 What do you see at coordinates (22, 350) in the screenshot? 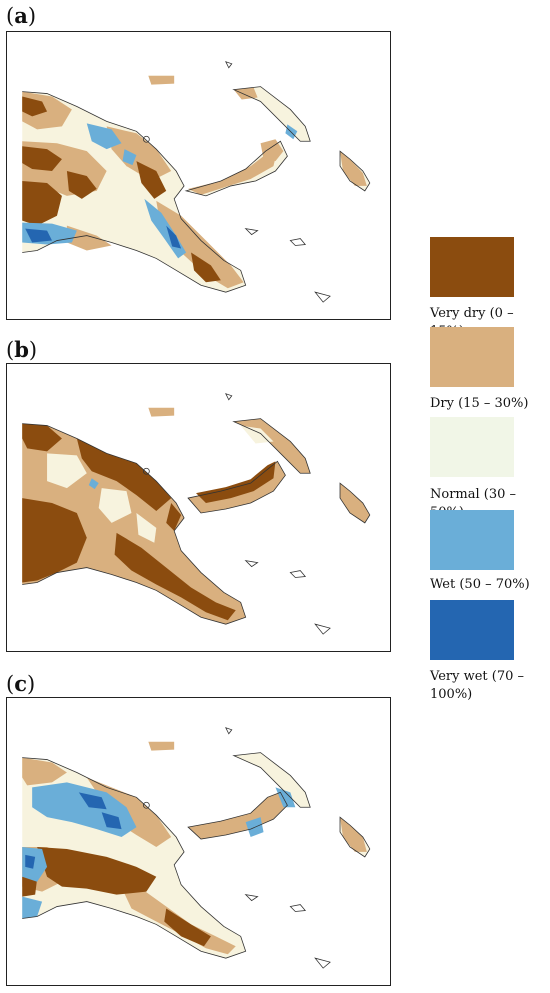
I see `panel-b-label: (b)` at bounding box center [22, 350].